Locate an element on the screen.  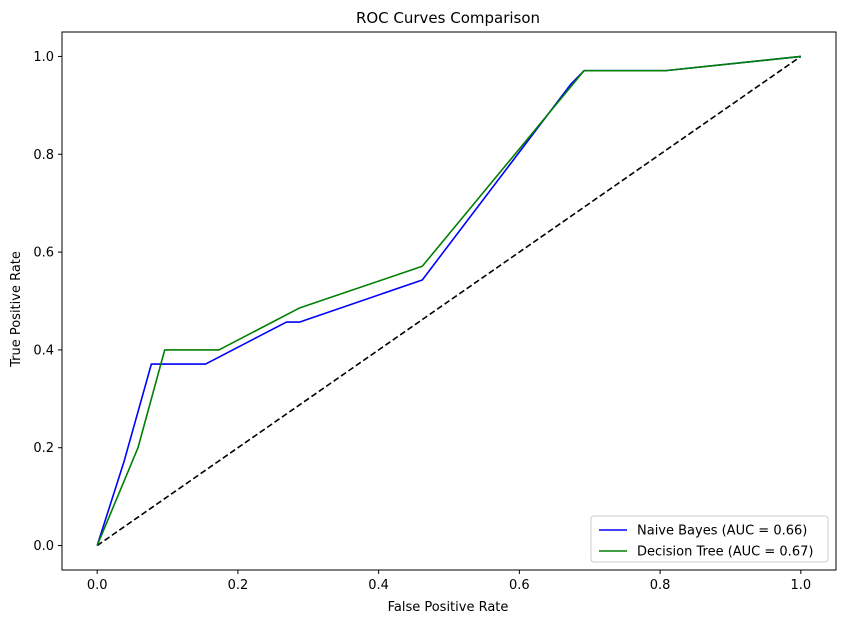
y-tick-label: 0.2 is located at coordinates (43, 448).